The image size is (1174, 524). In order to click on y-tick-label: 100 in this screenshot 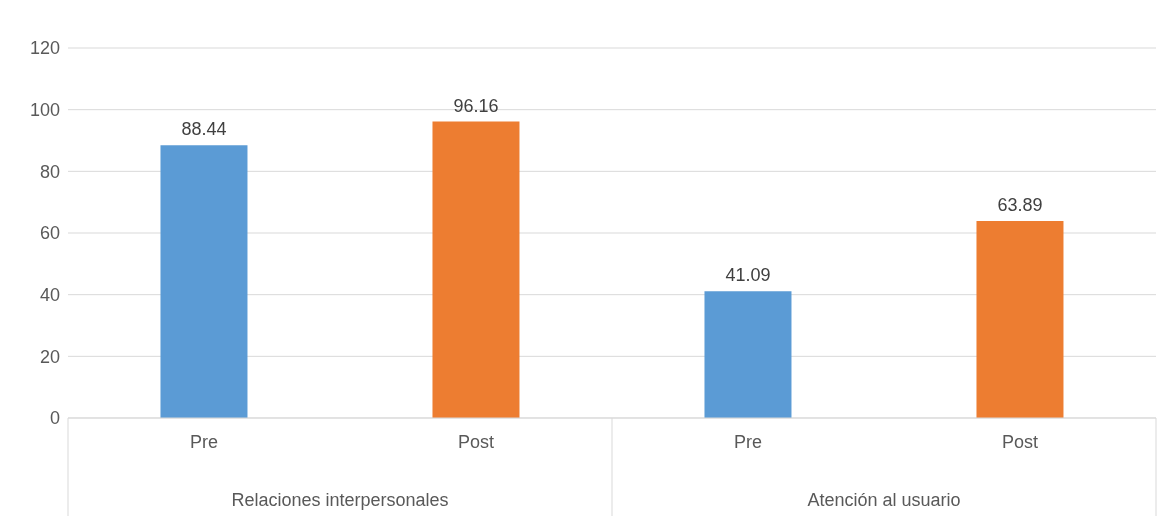, I will do `click(44, 110)`.